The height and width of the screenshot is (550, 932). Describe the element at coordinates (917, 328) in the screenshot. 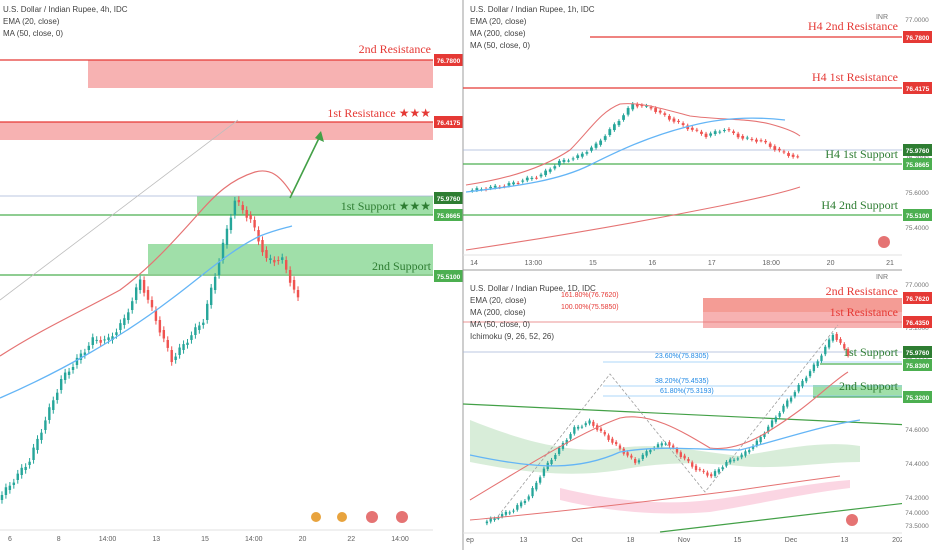

I see `y-tick-label: 75.2000` at that location.